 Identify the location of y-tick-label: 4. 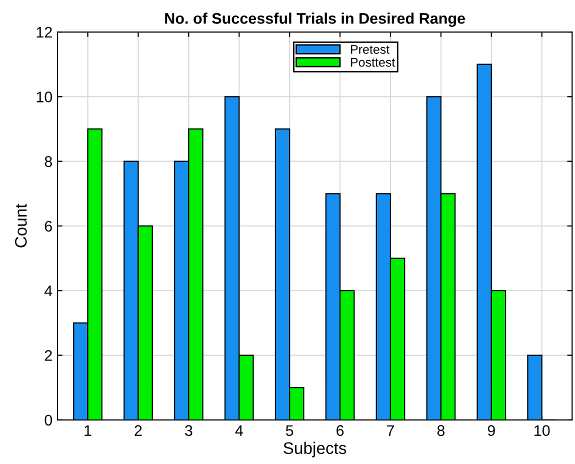
(48, 291).